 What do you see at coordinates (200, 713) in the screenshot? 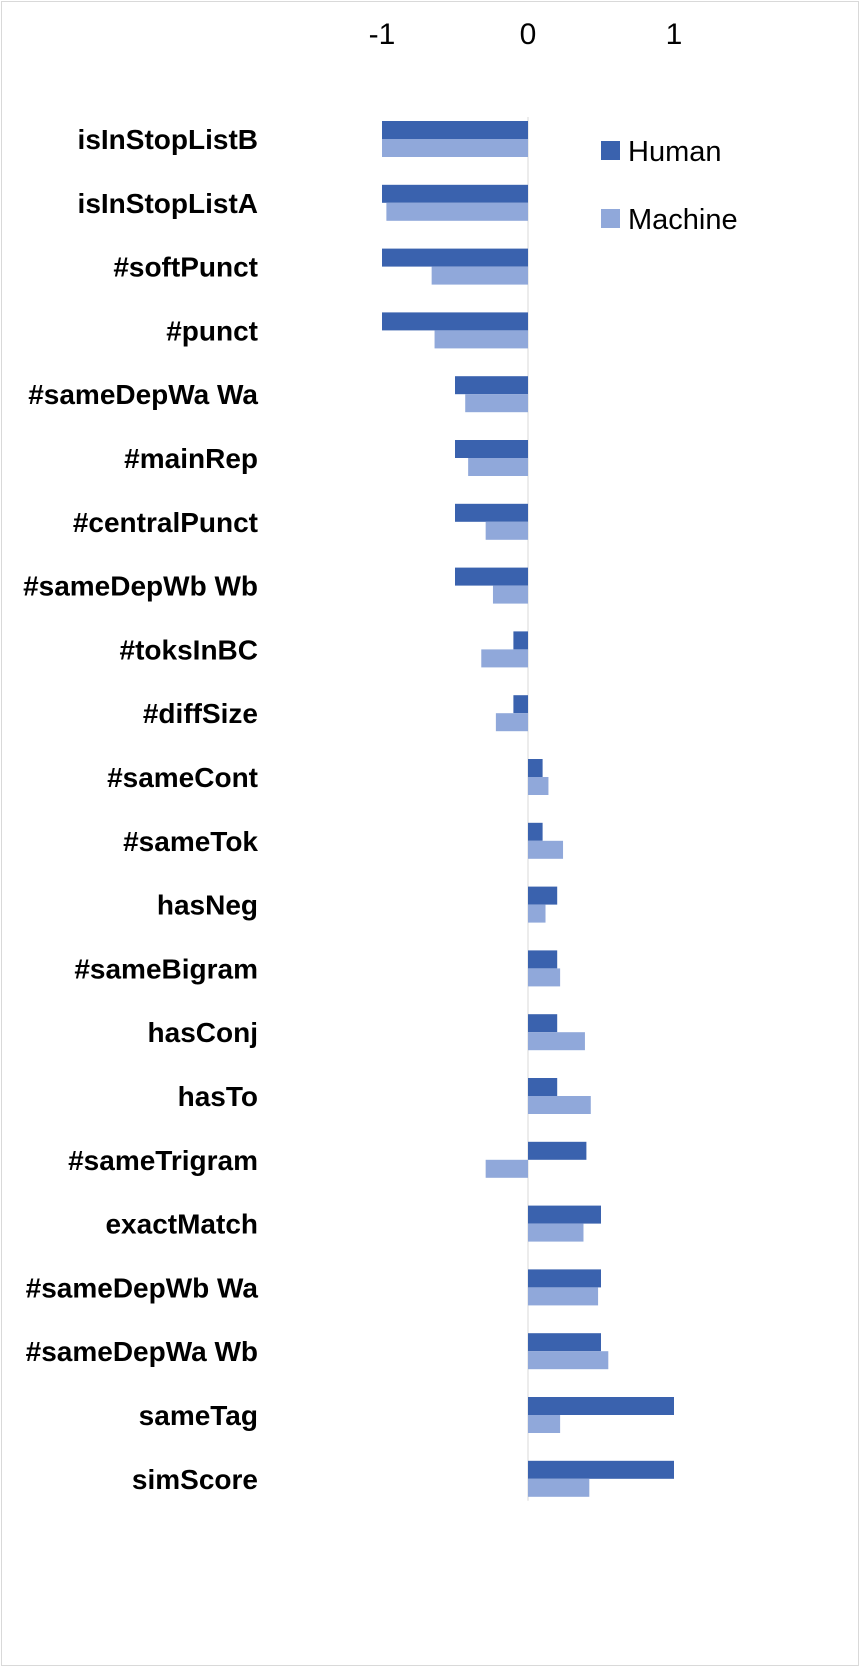
I see `category-label: #diffSize` at bounding box center [200, 713].